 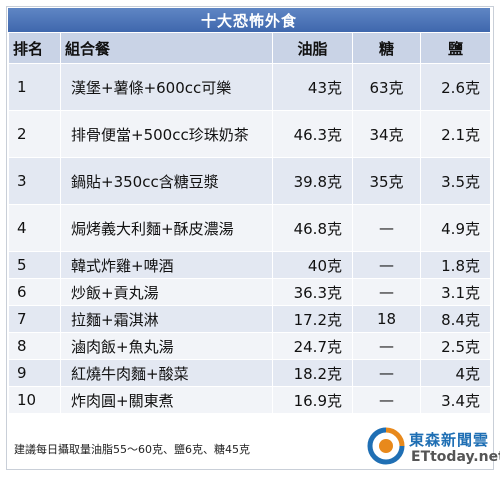 I want to click on table-row: 9 紅燒牛肉麵+酸菜 18.2克 — 4克, so click(x=249, y=373).